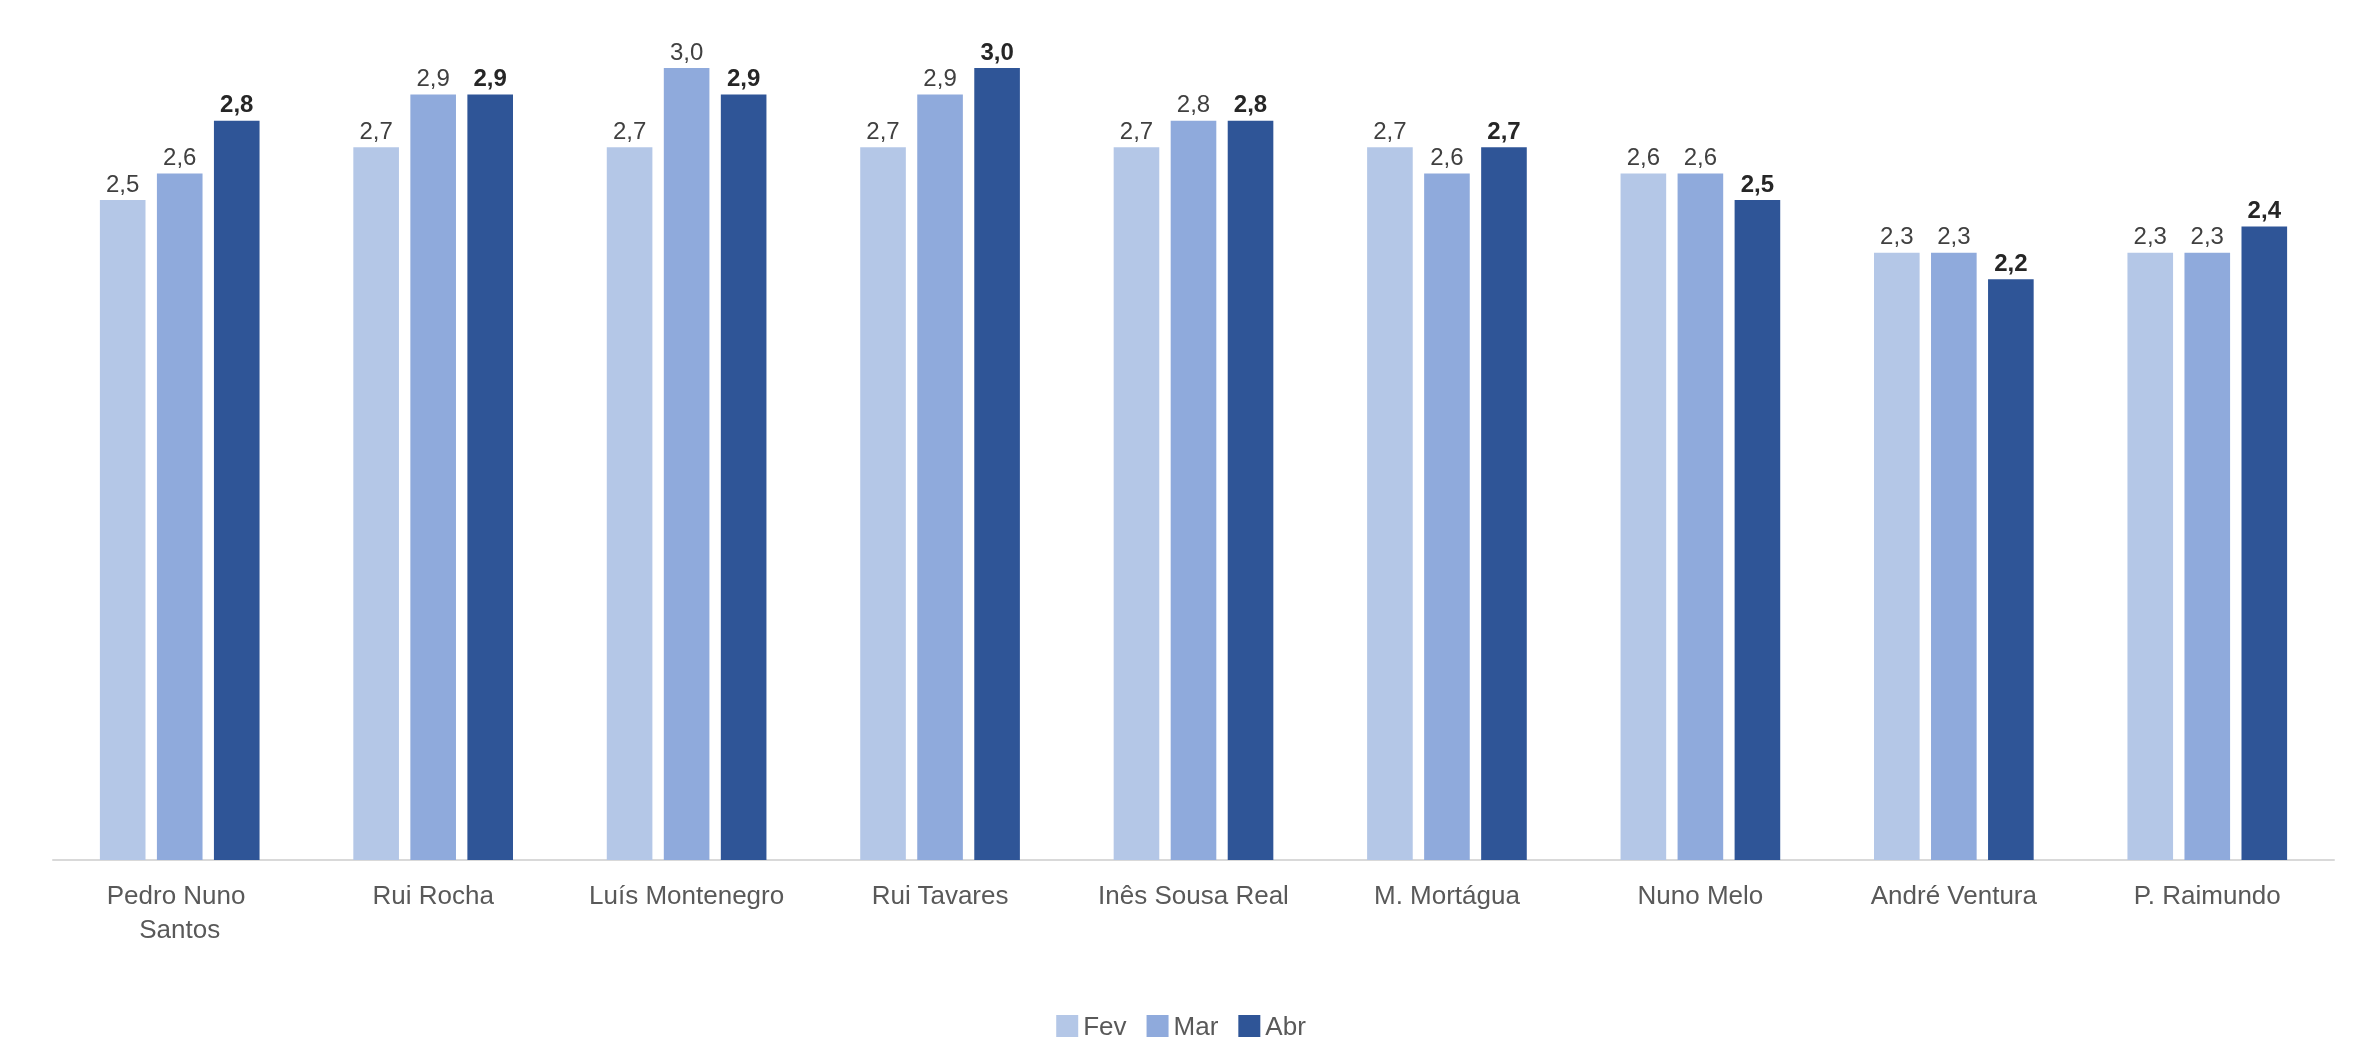 The height and width of the screenshot is (1052, 2362). What do you see at coordinates (1954, 895) in the screenshot?
I see `x-tick-label: André Ventura` at bounding box center [1954, 895].